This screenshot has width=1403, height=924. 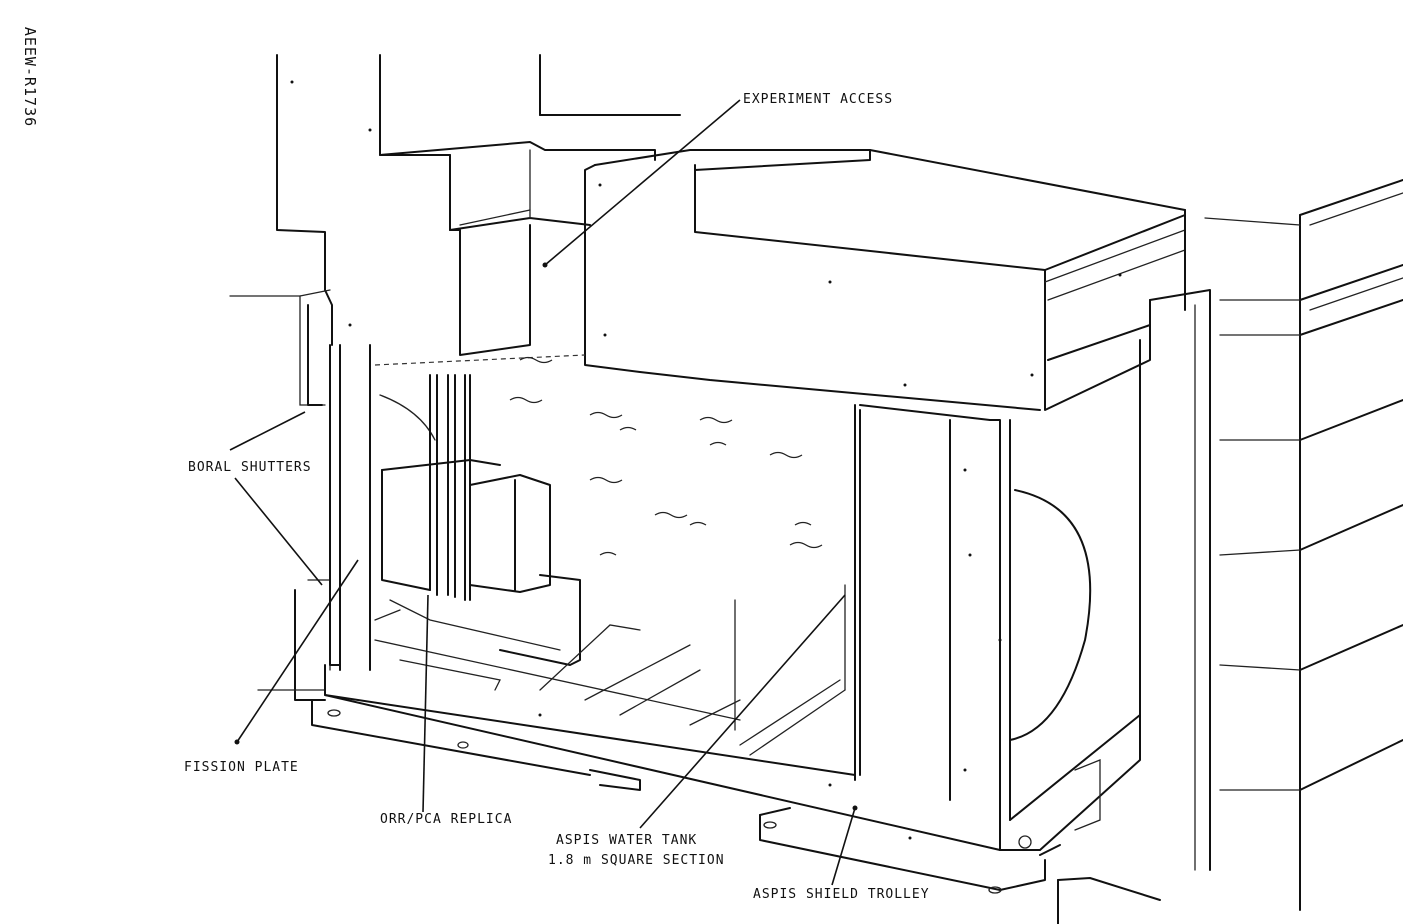 What do you see at coordinates (241, 767) in the screenshot?
I see `label-fission-plate: FISSION PLATE` at bounding box center [241, 767].